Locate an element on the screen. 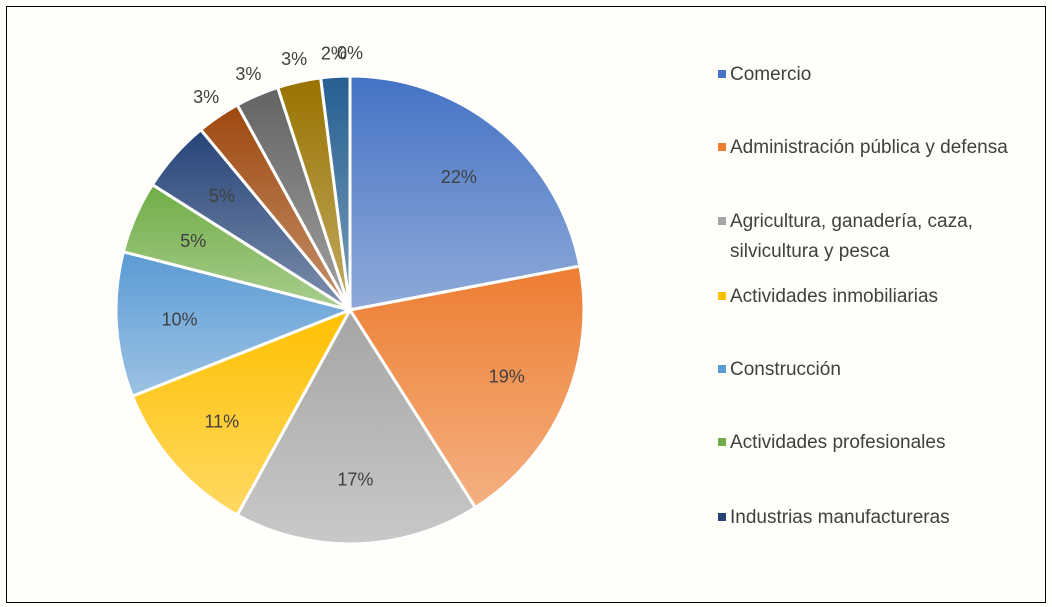  legend-entry: Actividades profesionales is located at coordinates (868, 443).